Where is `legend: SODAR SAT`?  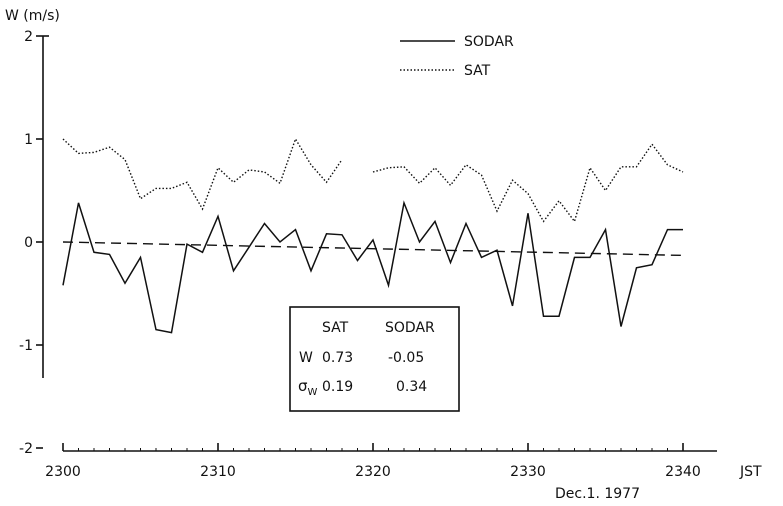 legend: SODAR SAT is located at coordinates (457, 56).